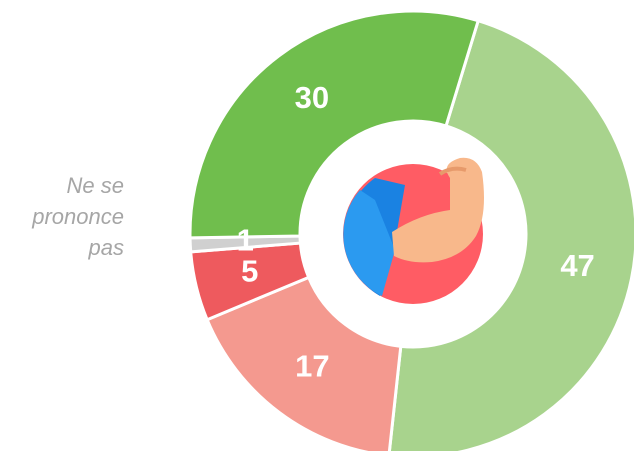 This screenshot has height=451, width=634. Describe the element at coordinates (249, 271) in the screenshot. I see `value-label: 5` at that location.